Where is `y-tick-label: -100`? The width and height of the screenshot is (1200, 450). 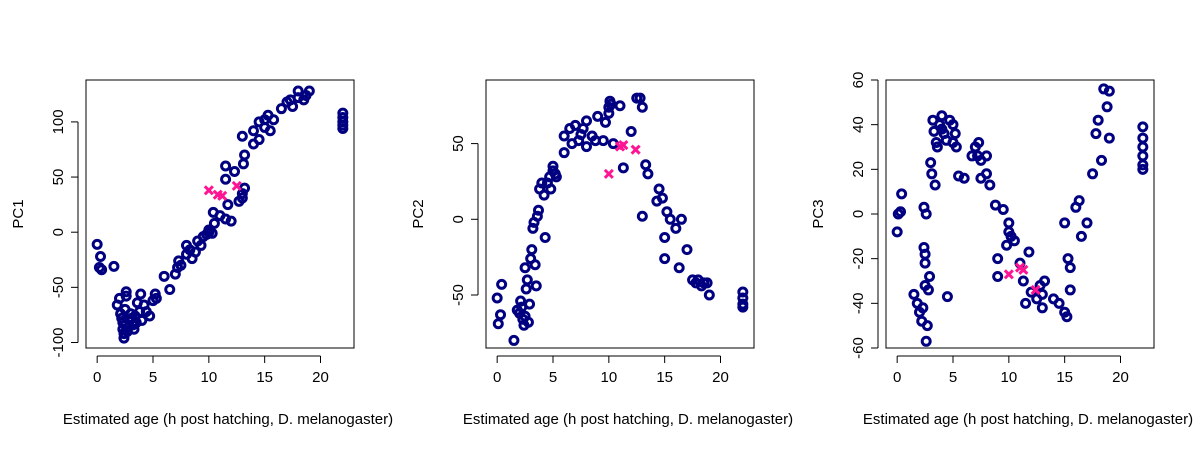
y-tick-label: -100 is located at coordinates (58, 342).